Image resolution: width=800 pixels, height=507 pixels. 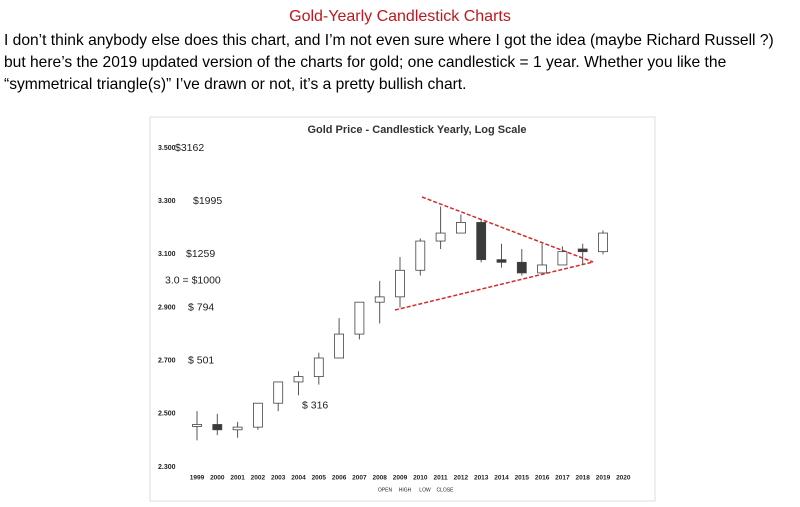 What do you see at coordinates (441, 478) in the screenshot?
I see `x-tick-label: 2011` at bounding box center [441, 478].